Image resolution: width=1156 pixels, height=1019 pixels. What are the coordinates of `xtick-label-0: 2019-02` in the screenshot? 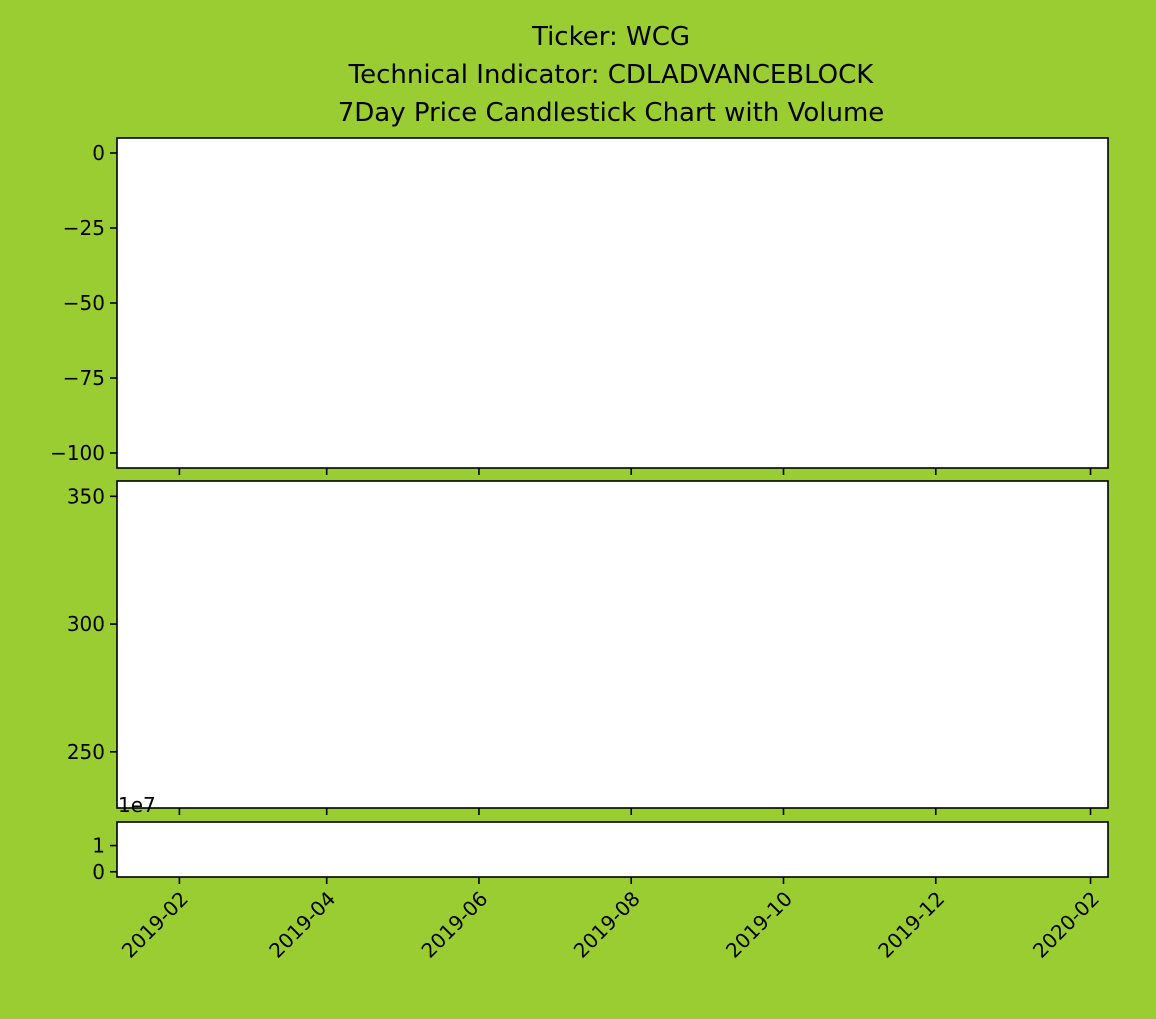 It's located at (155, 925).